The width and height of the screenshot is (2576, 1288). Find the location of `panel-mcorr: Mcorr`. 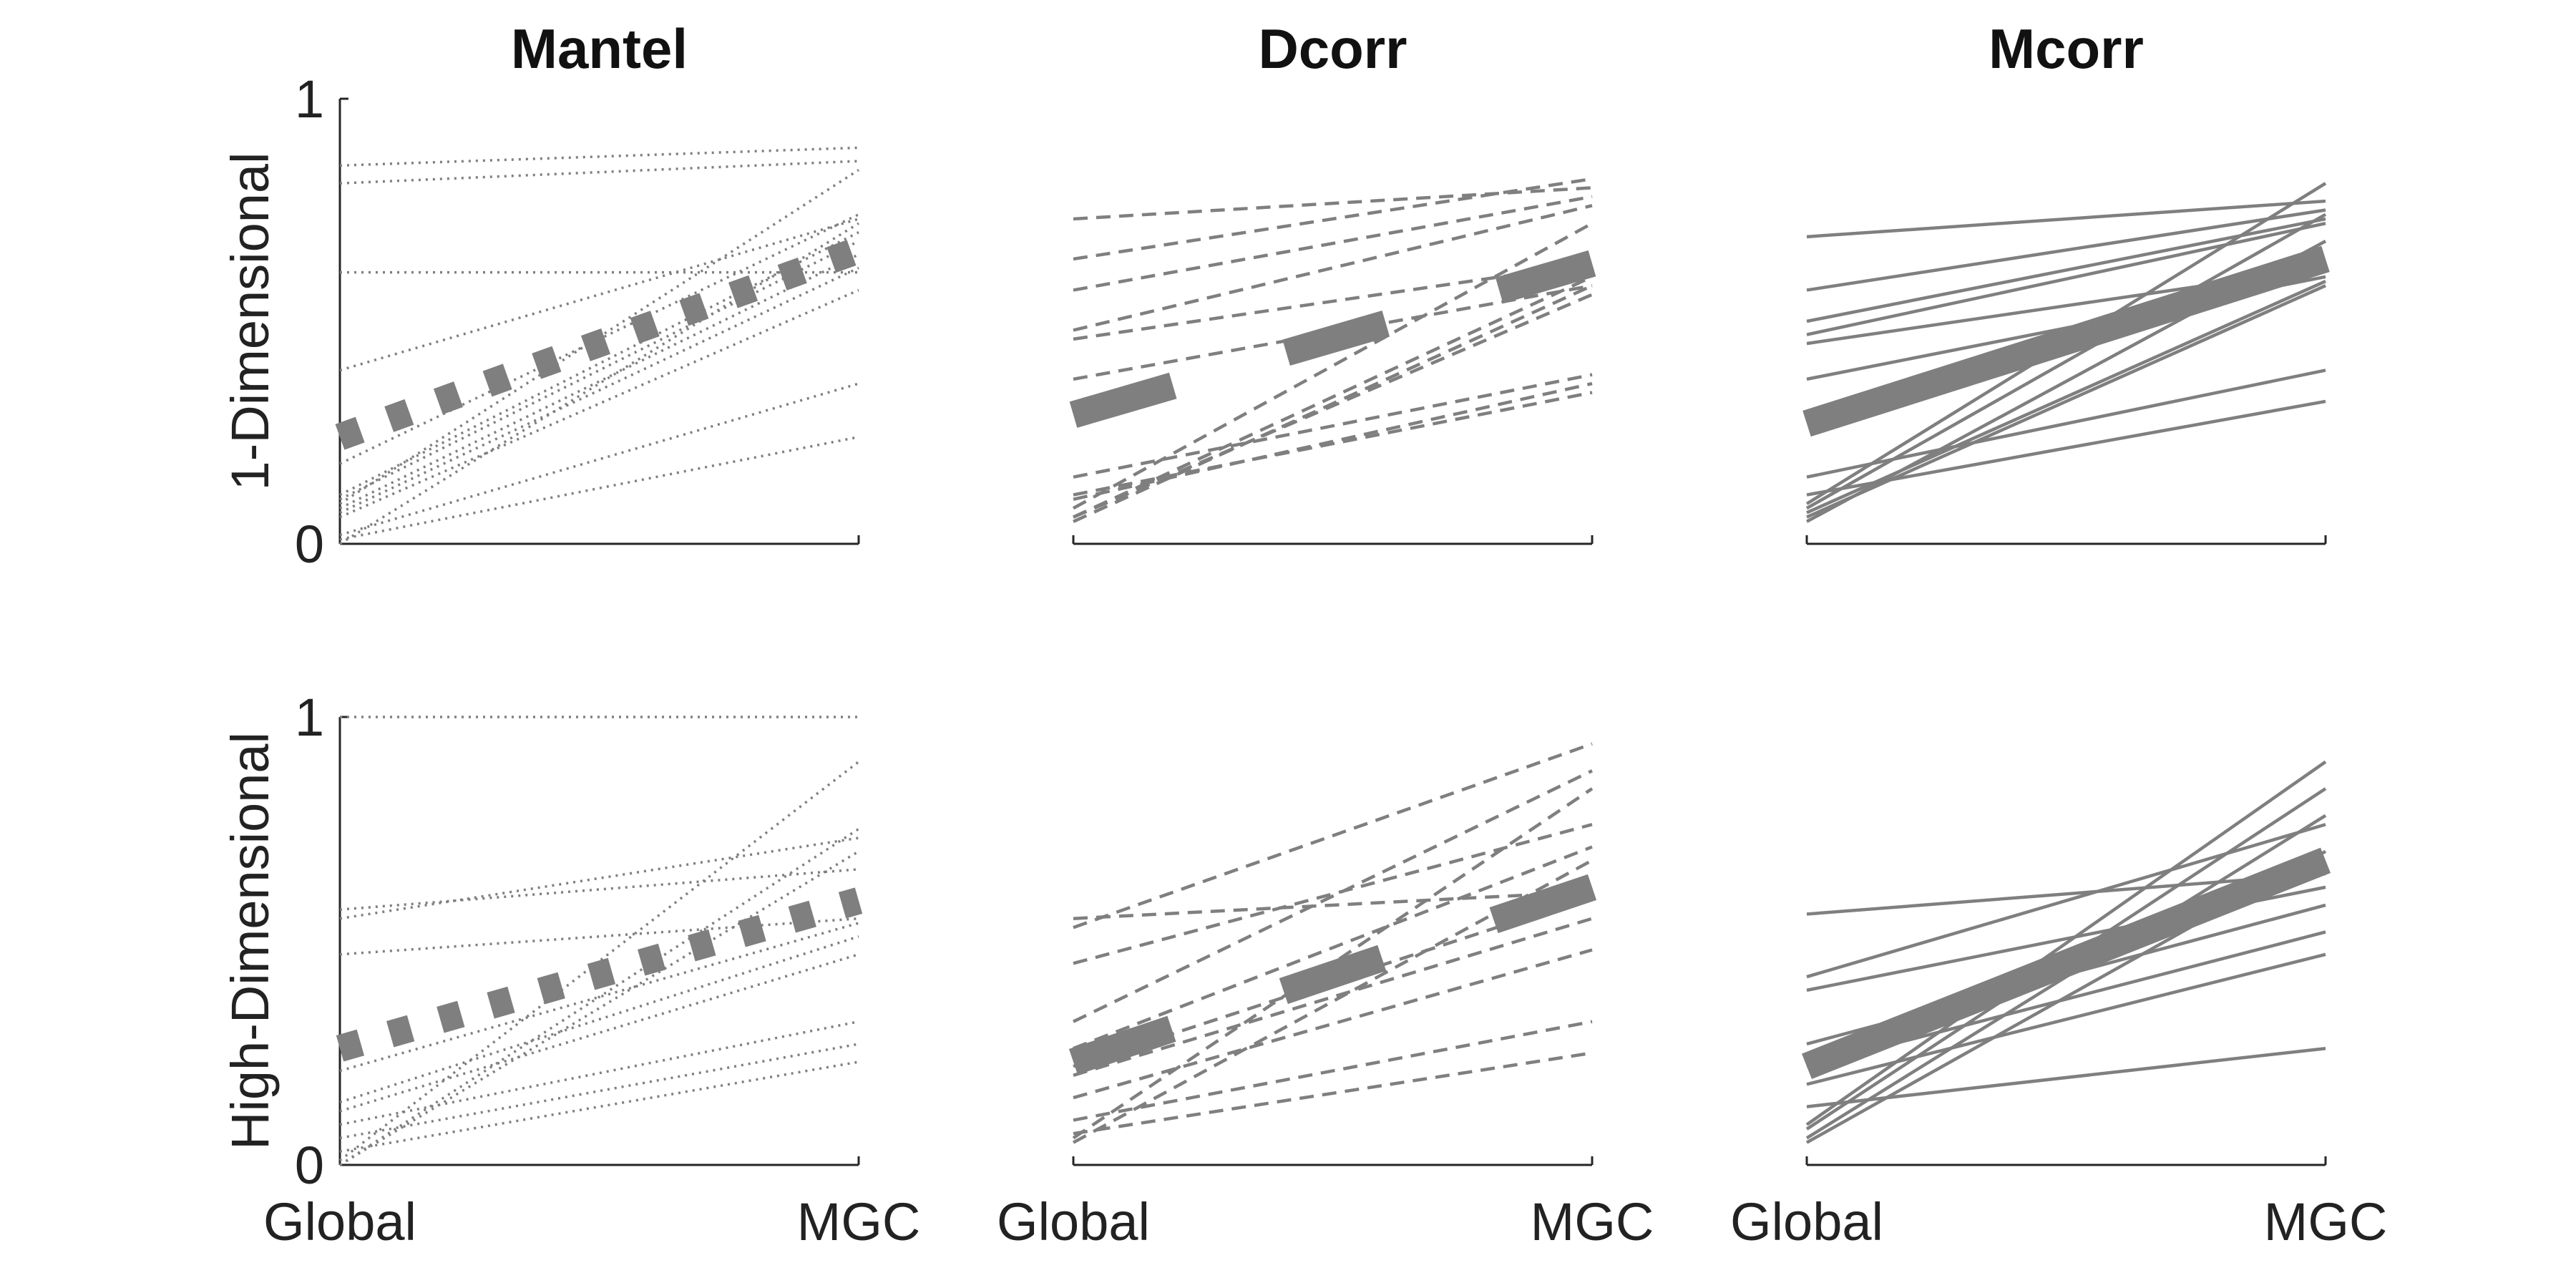

panel-mcorr: Mcorr is located at coordinates (2066, 281).